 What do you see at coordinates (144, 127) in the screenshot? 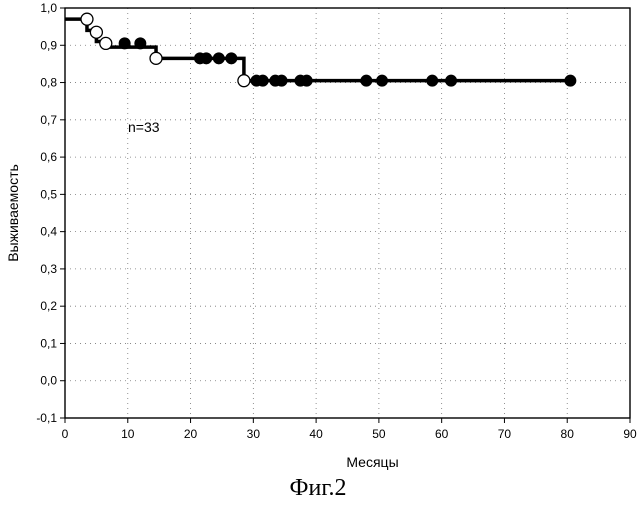
I see `sample-size-annotation: n=33` at bounding box center [144, 127].